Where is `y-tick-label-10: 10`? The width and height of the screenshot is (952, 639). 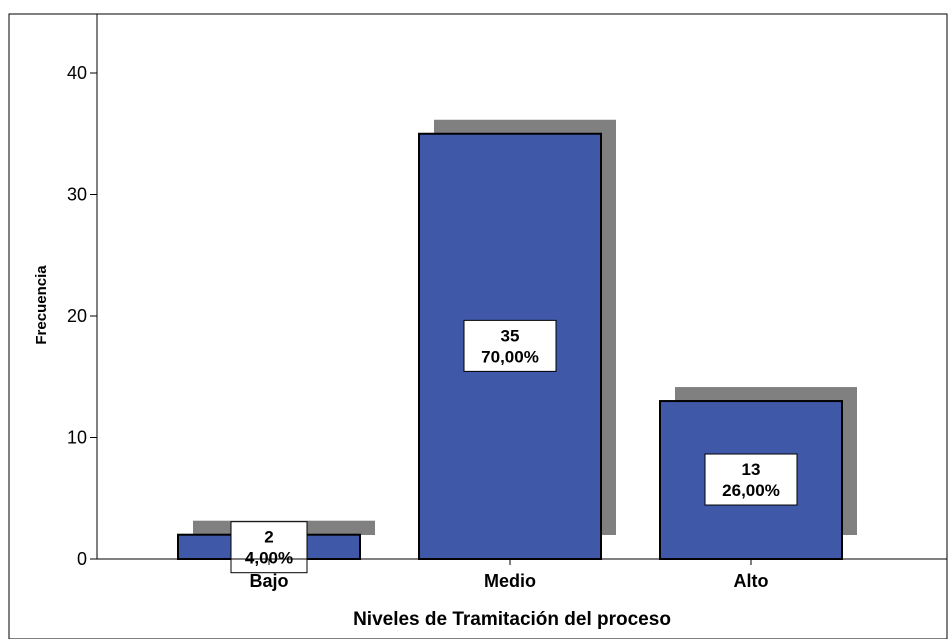
y-tick-label-10: 10 is located at coordinates (77, 438).